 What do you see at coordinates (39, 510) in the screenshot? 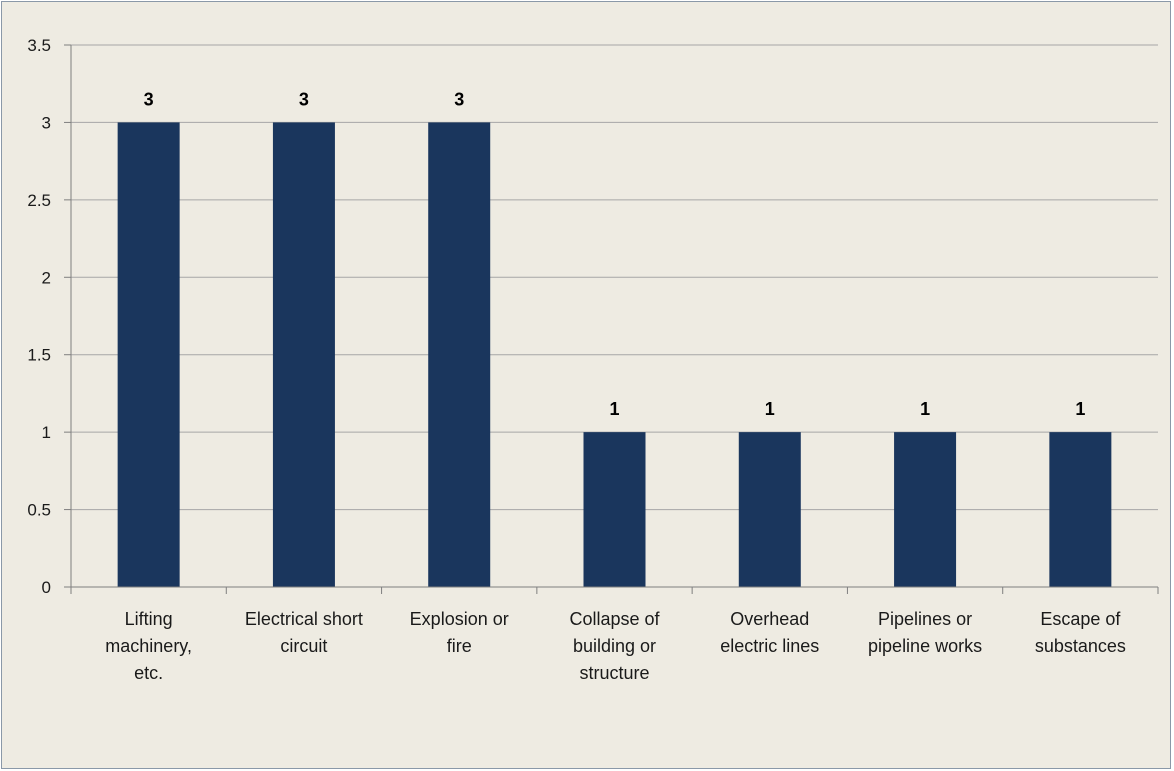
I see `y-tick-label: 0.5` at bounding box center [39, 510].